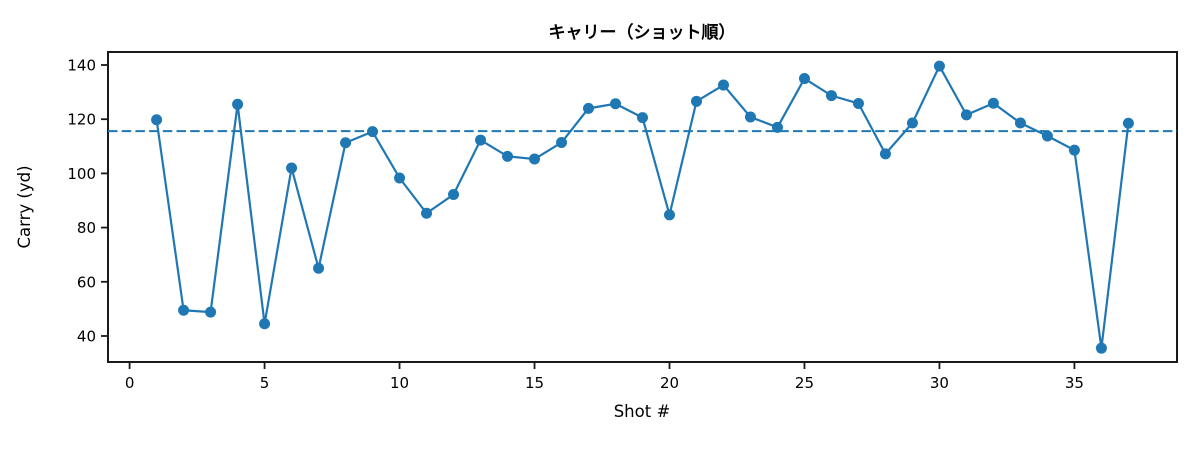  Describe the element at coordinates (669, 383) in the screenshot. I see `x-tick-label: 20` at that location.